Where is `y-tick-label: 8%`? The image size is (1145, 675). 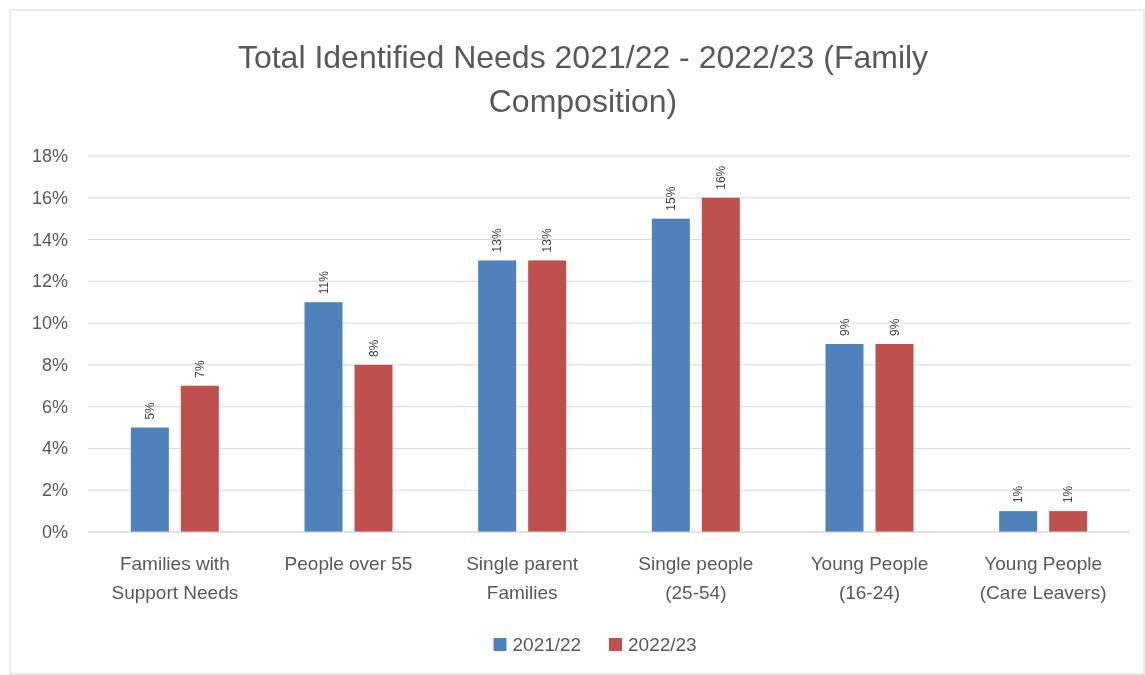
y-tick-label: 8% is located at coordinates (54, 364).